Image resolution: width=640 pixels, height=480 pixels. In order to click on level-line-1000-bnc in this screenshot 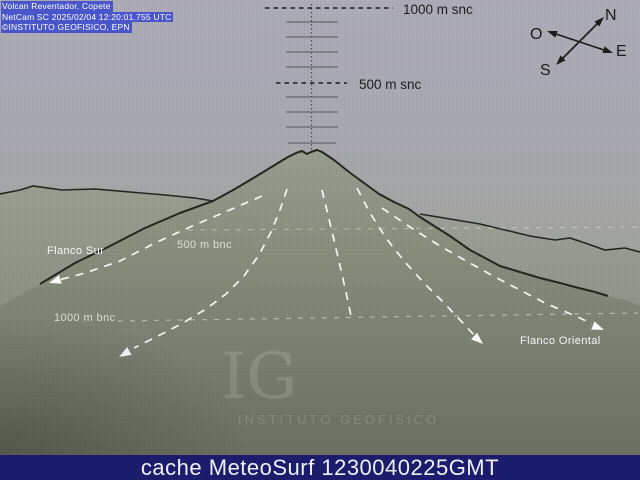, I will do `click(378, 317)`.